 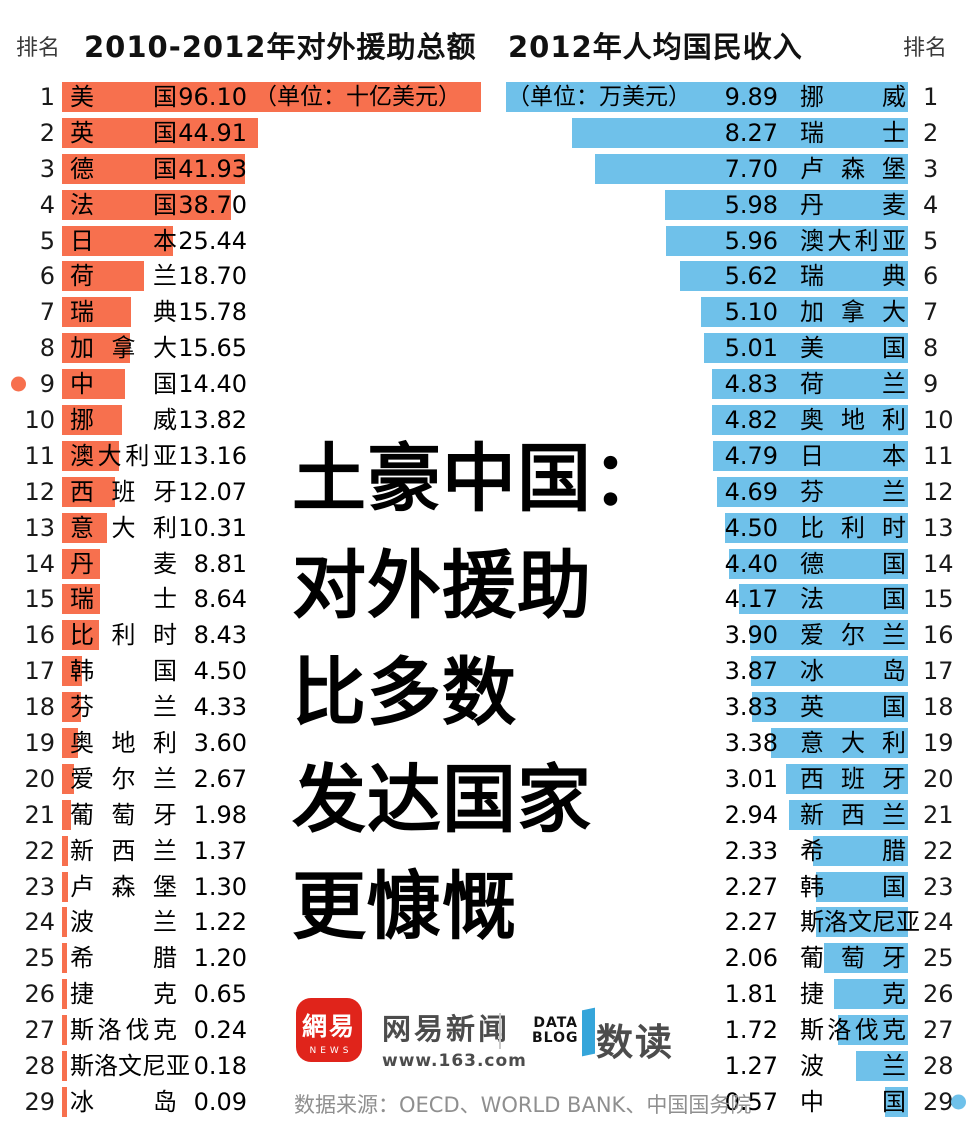 I want to click on aid-row: 22 新西兰 1.37, so click(x=244, y=850).